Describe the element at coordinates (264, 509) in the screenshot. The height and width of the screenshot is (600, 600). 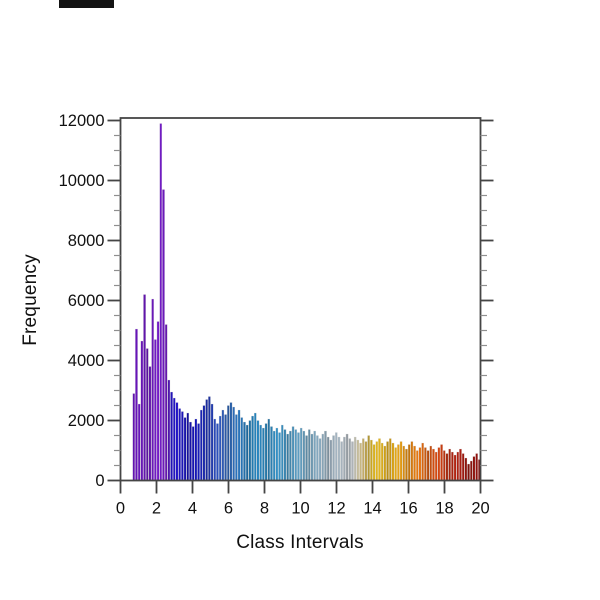
I see `x-tick-label: 8` at that location.